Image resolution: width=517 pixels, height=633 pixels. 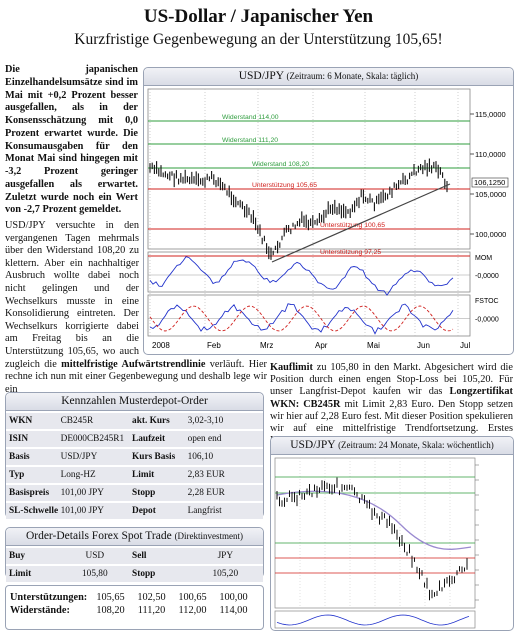 I want to click on chart-plot, so click(x=376, y=543).